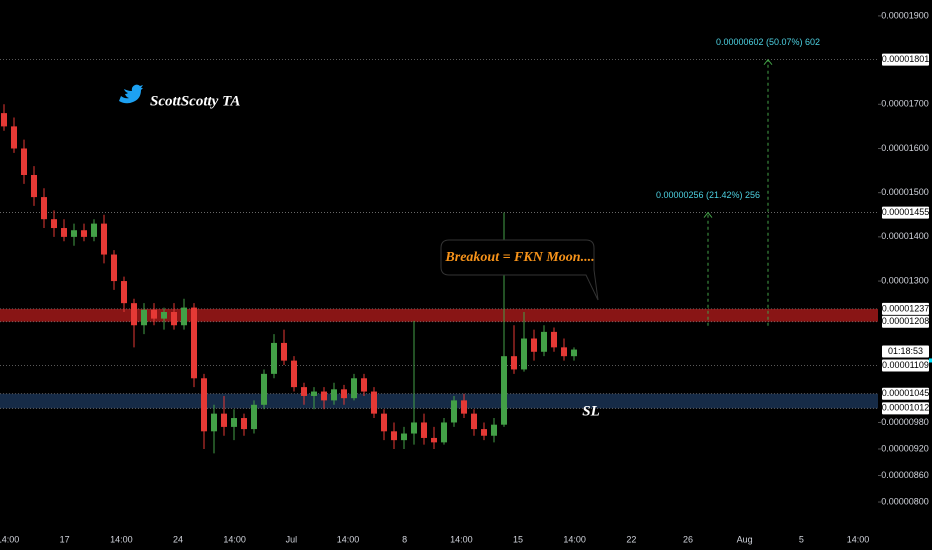 The height and width of the screenshot is (550, 932). I want to click on countdown-box, so click(905, 351).